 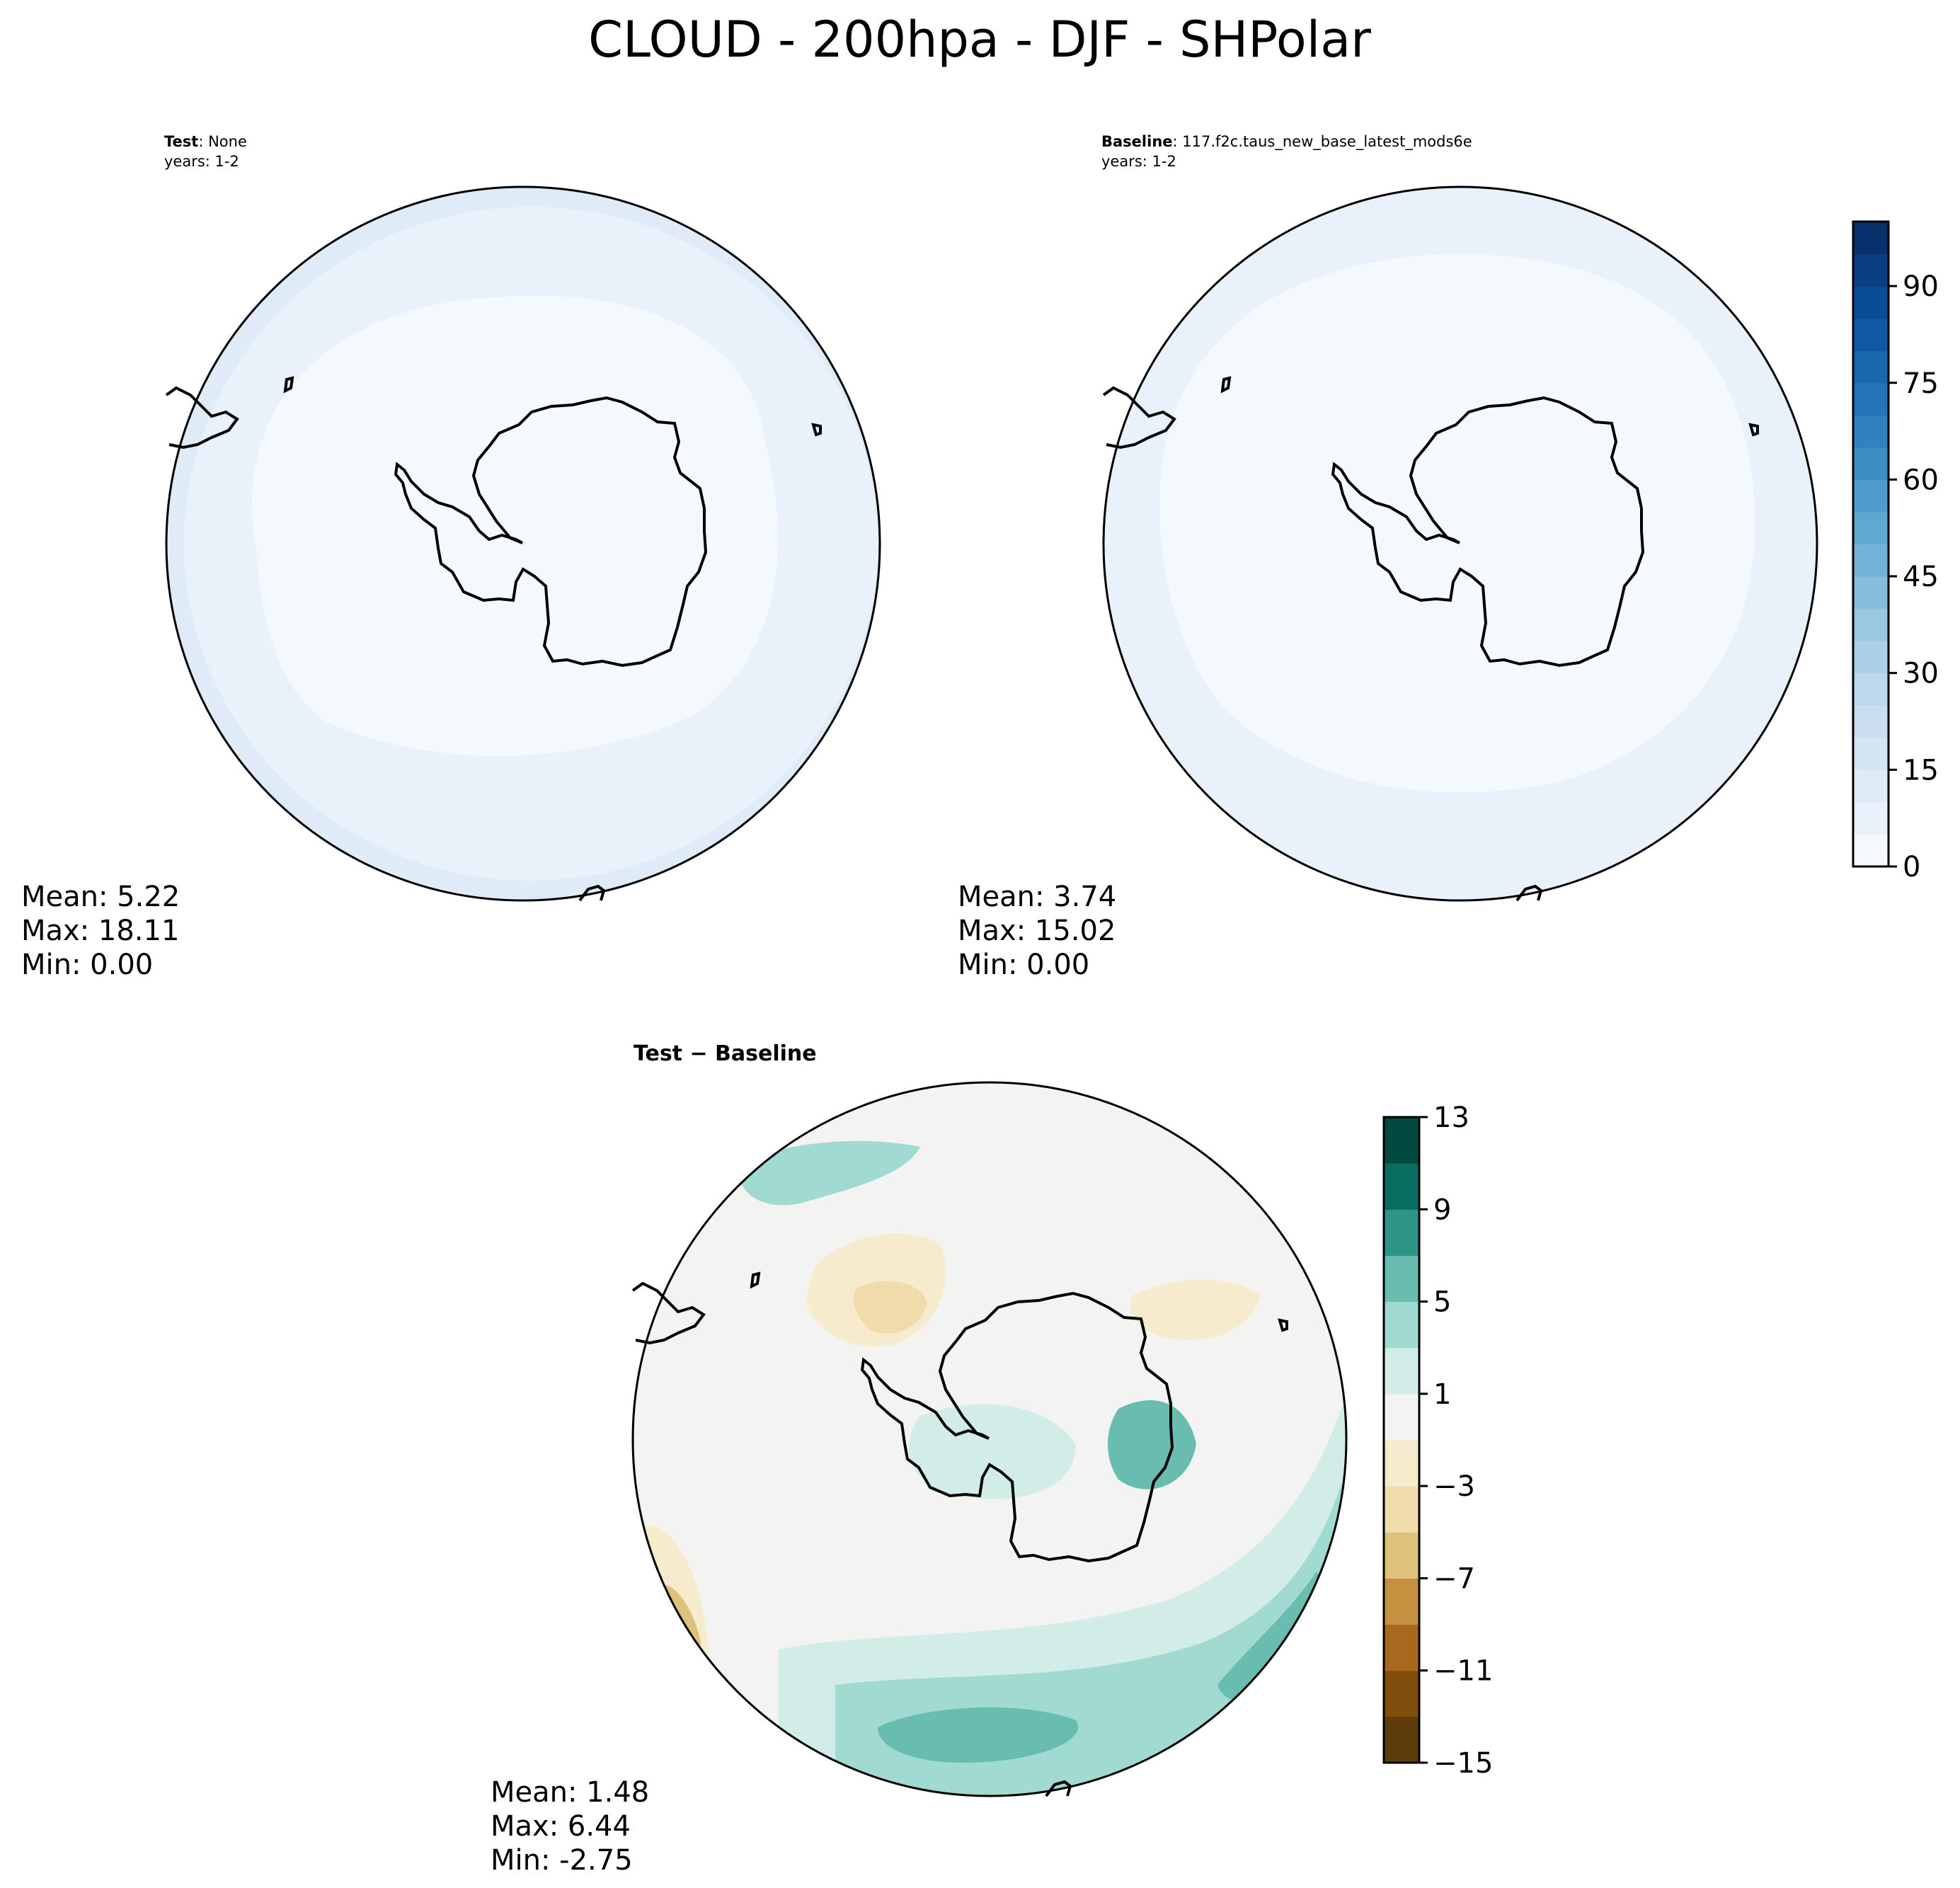 What do you see at coordinates (1921, 480) in the screenshot?
I see `absolute-colorbar-tick-label: 60` at bounding box center [1921, 480].